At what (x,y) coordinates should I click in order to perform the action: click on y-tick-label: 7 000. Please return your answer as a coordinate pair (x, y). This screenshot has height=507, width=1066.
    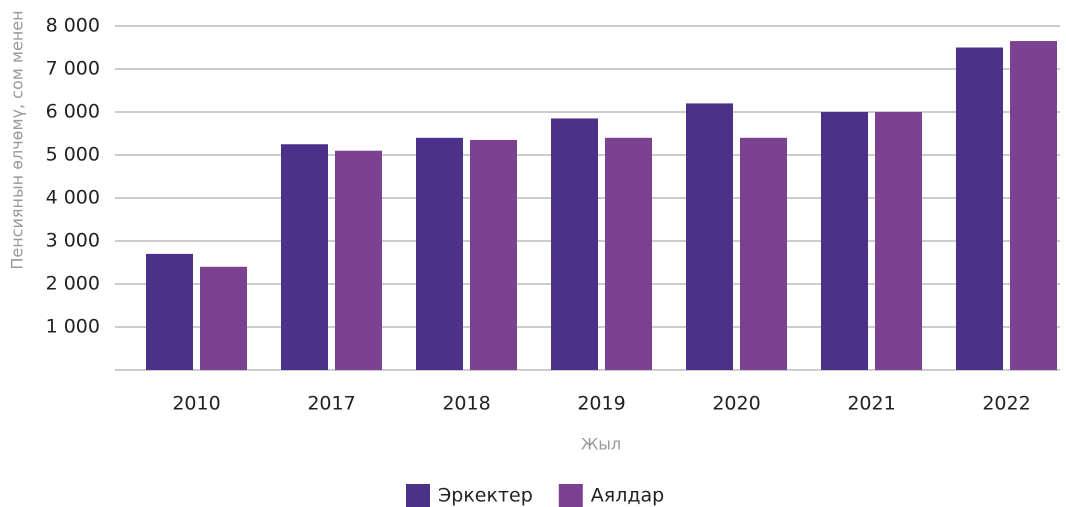
    Looking at the image, I should click on (73, 69).